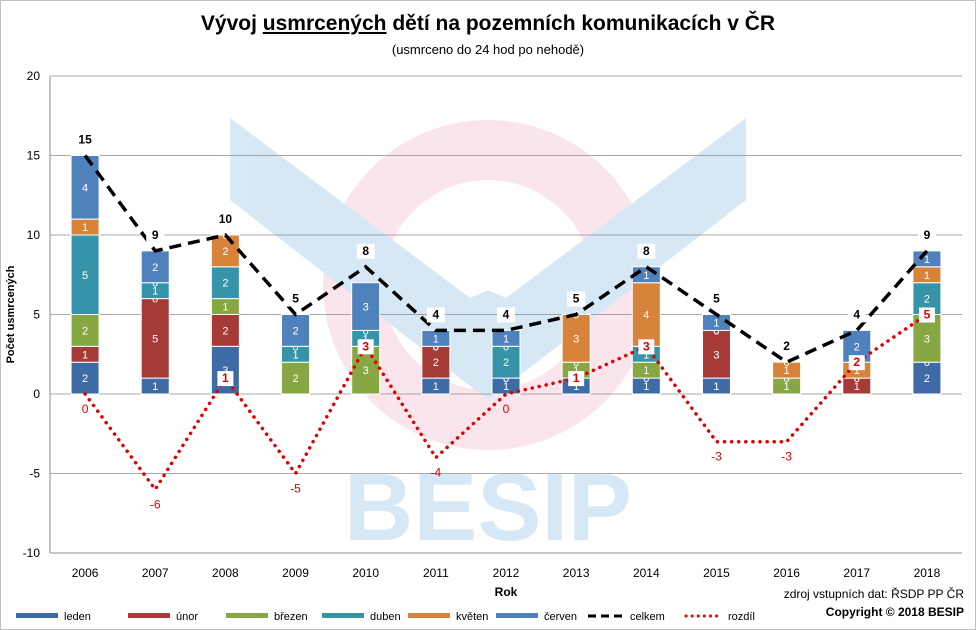 This screenshot has height=630, width=976. Describe the element at coordinates (894, 612) in the screenshot. I see `copyright-note: Copyright © 2018 BESIP` at that location.